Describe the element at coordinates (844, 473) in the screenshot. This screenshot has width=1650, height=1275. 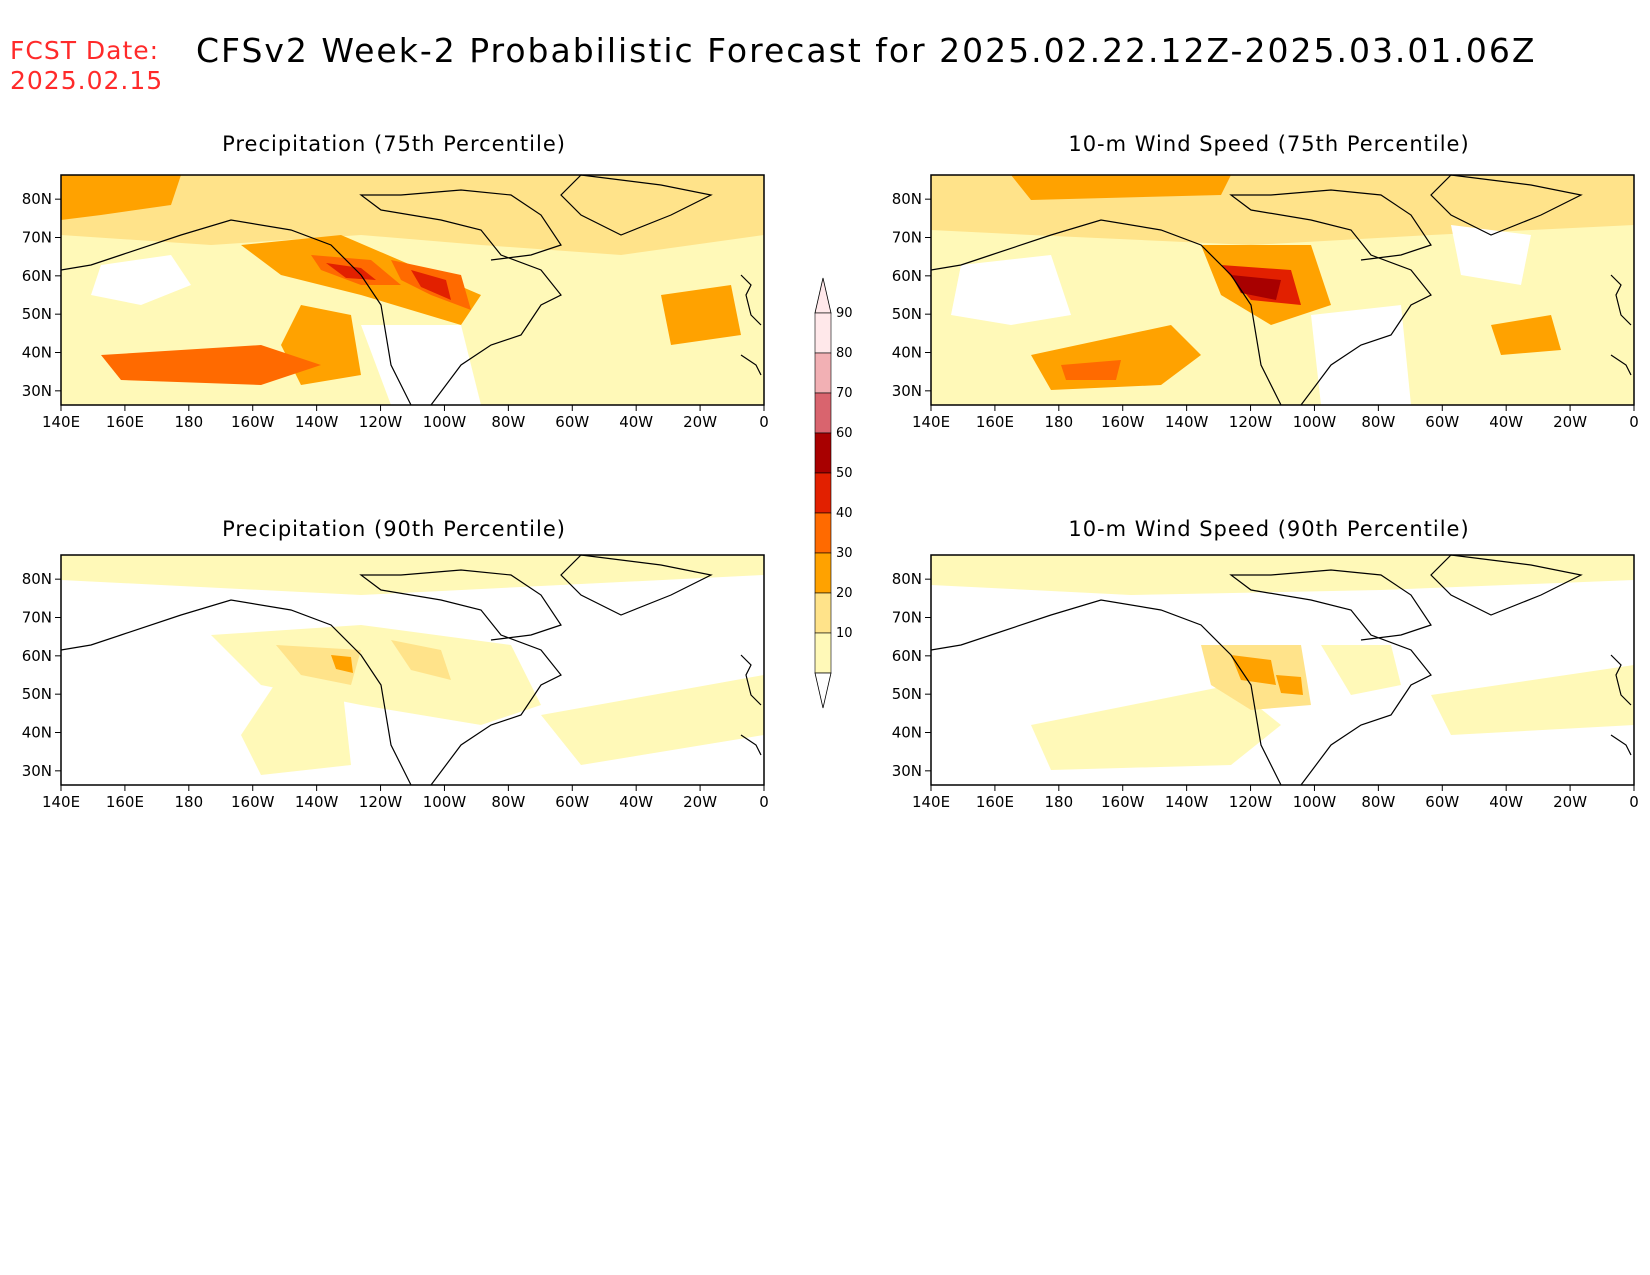
I see `colorbar-label: 50` at that location.